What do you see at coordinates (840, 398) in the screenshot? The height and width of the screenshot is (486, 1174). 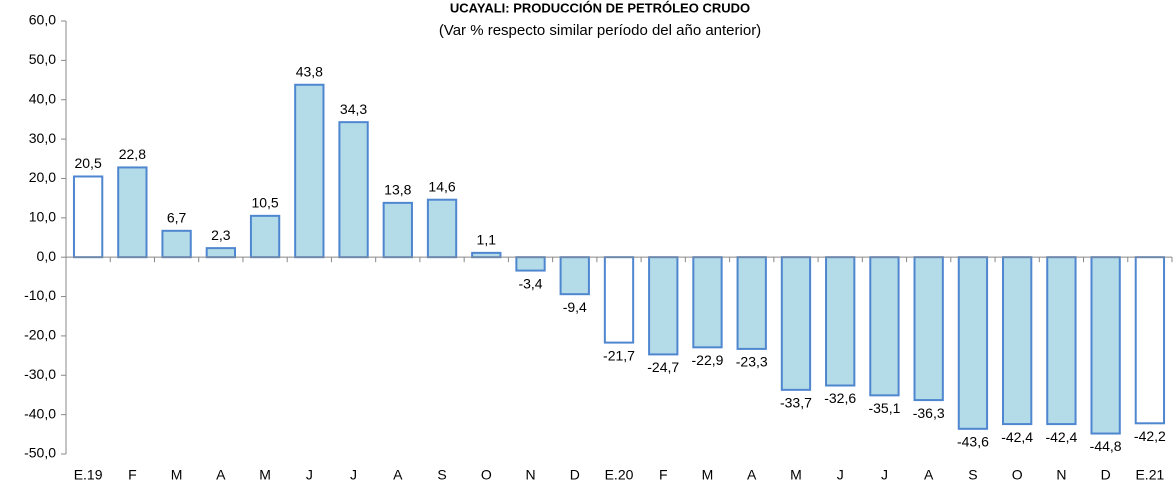 I see `value-label: -32,6` at bounding box center [840, 398].